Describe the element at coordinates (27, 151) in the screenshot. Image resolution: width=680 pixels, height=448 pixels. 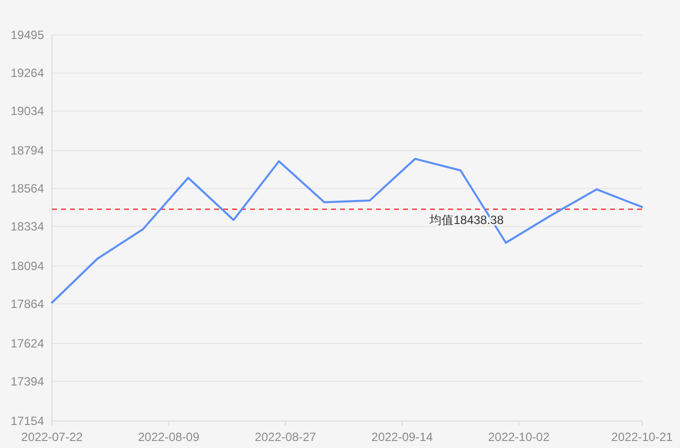
I see `y-tick-label: 18794` at that location.